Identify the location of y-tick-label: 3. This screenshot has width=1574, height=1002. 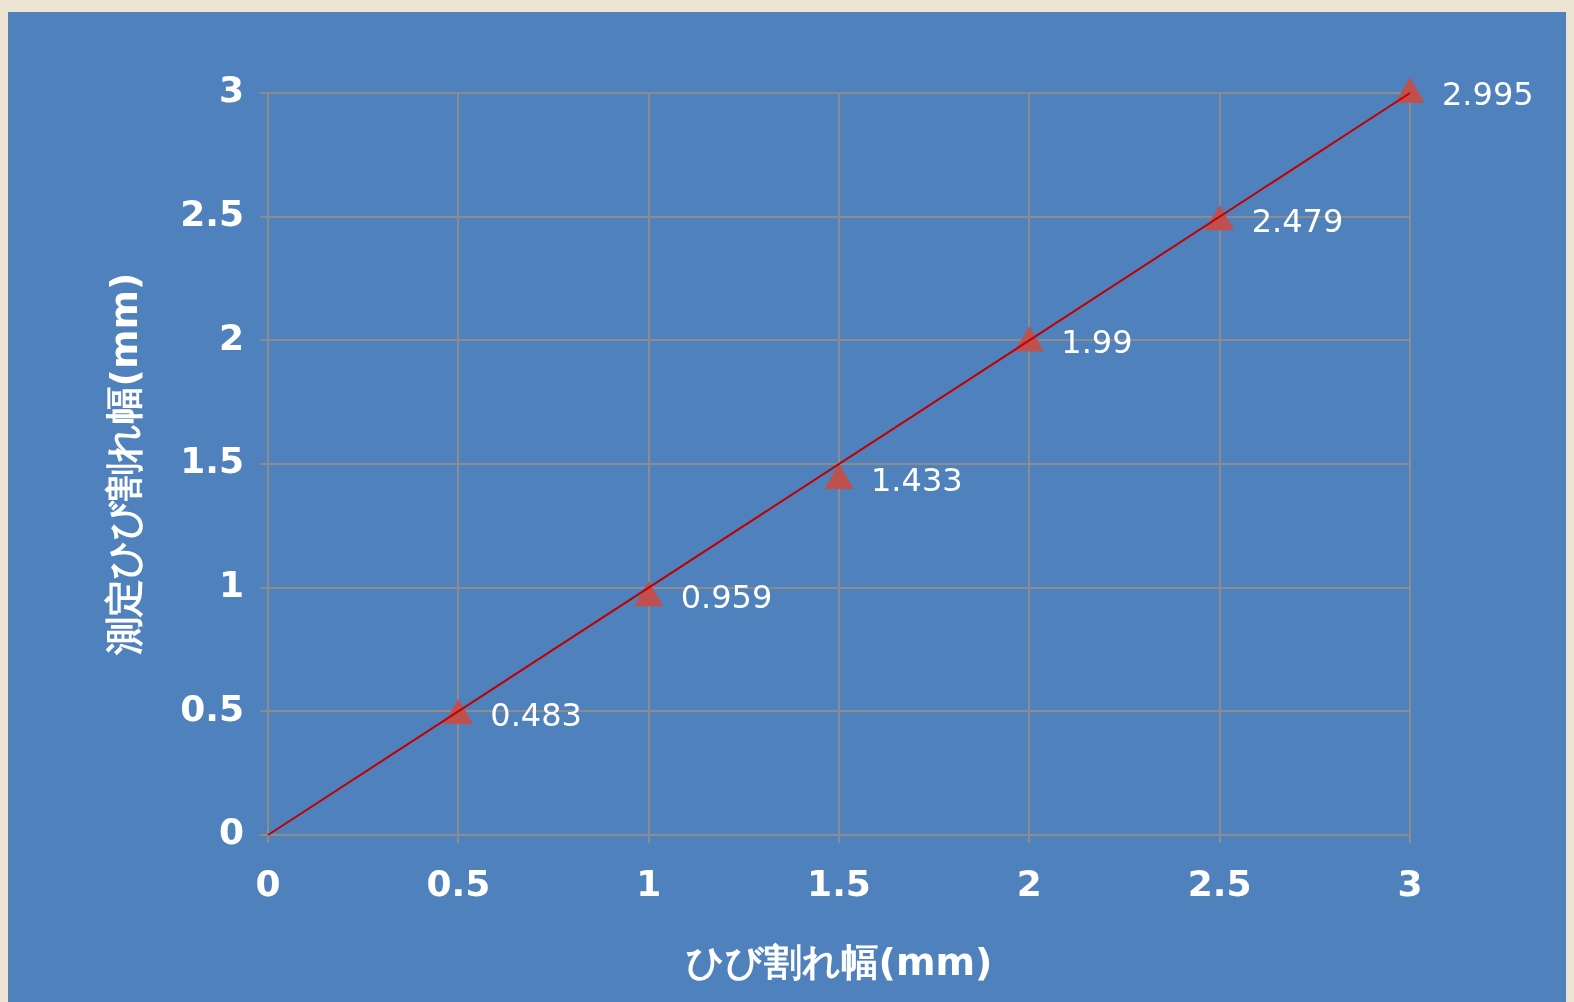
(231, 90).